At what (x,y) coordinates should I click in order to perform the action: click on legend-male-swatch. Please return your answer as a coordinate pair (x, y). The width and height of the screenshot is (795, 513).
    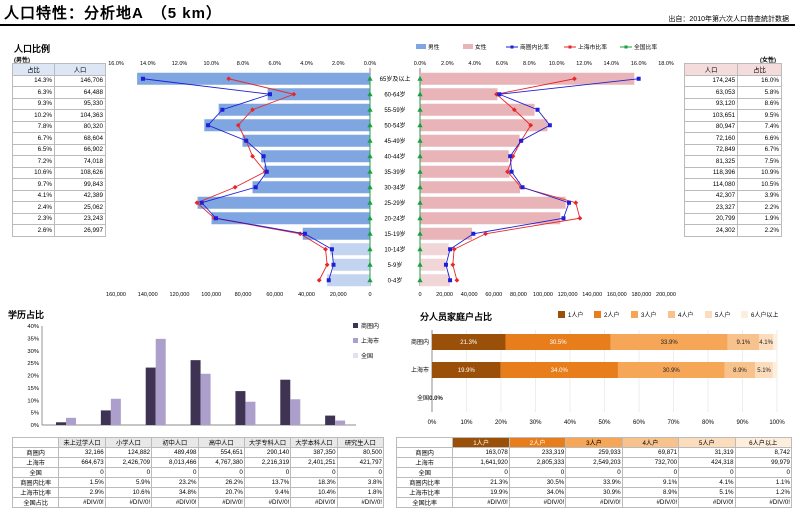
    Looking at the image, I should click on (421, 46).